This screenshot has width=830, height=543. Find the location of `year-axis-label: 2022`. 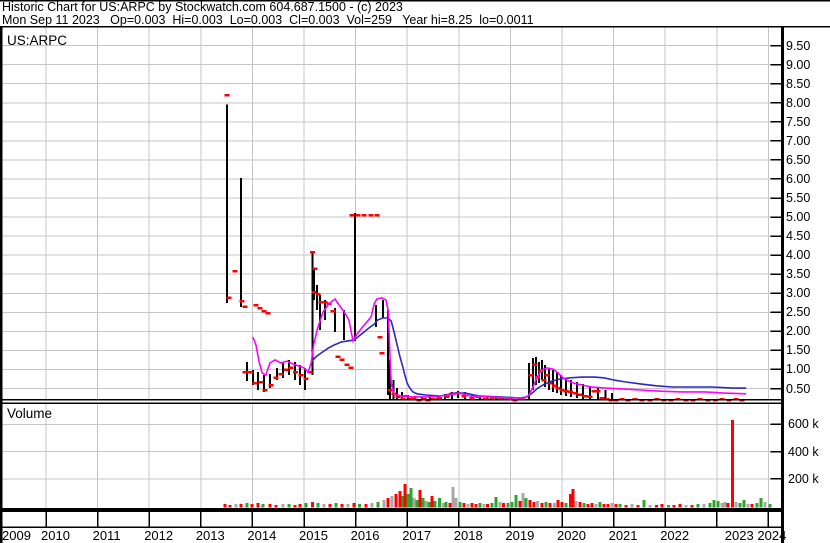

year-axis-label: 2022 is located at coordinates (675, 535).